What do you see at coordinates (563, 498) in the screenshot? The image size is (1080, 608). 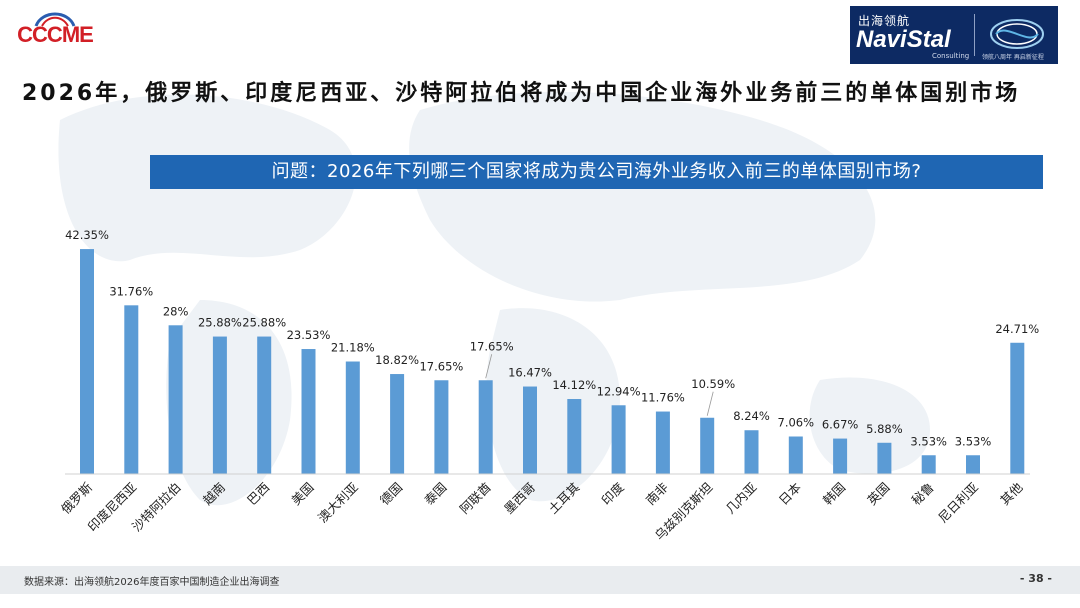 I see `category-tick-12: 土耳其` at bounding box center [563, 498].